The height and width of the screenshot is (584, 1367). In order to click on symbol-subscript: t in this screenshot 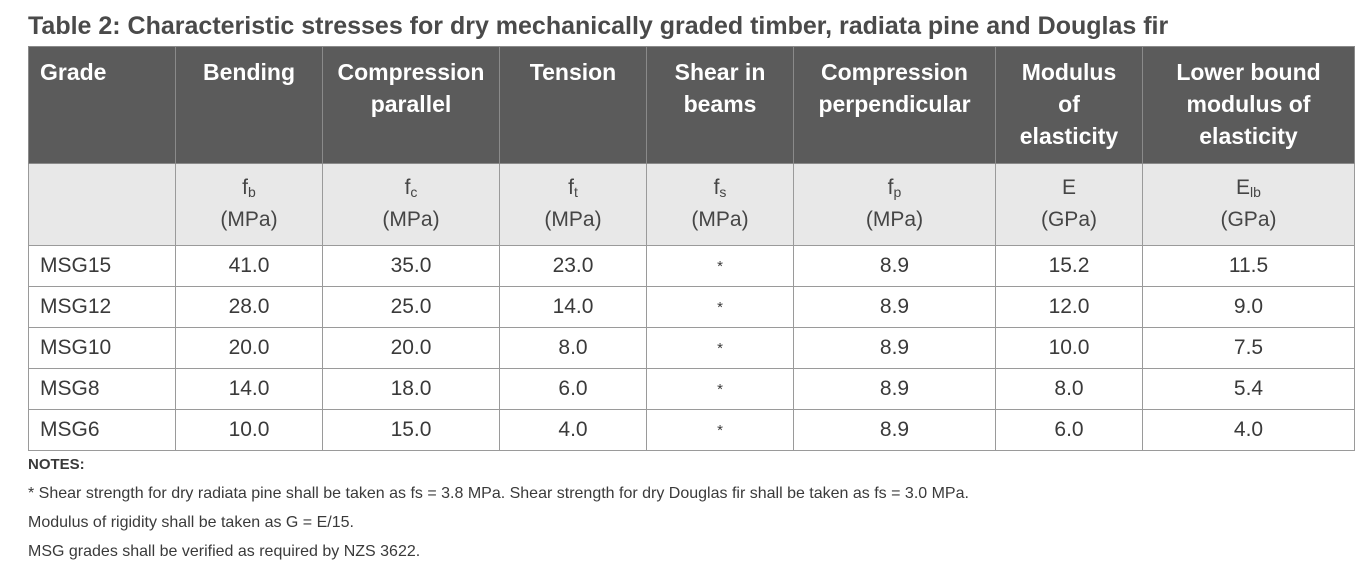, I will do `click(575, 192)`.